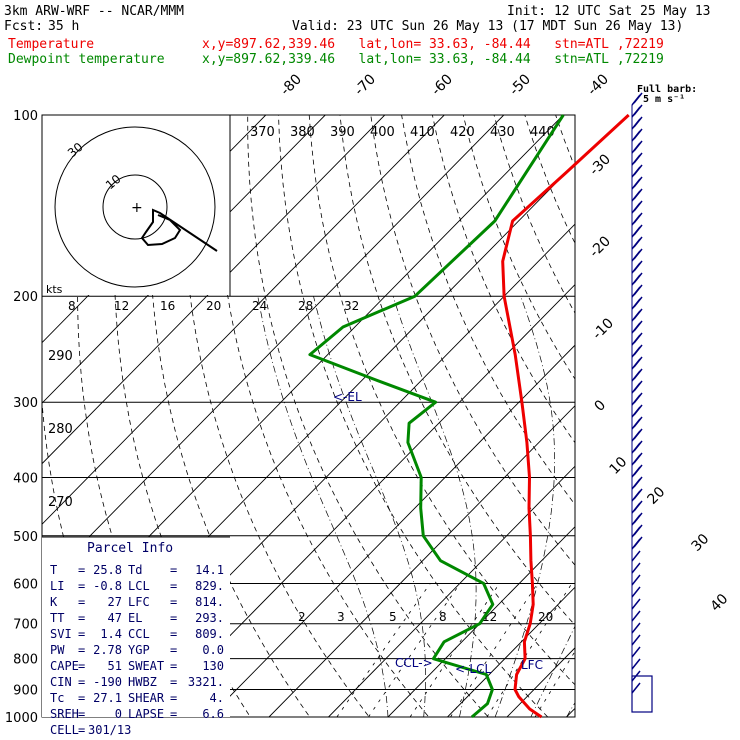  I want to click on pressure-tick-label: 500, so click(25, 537).